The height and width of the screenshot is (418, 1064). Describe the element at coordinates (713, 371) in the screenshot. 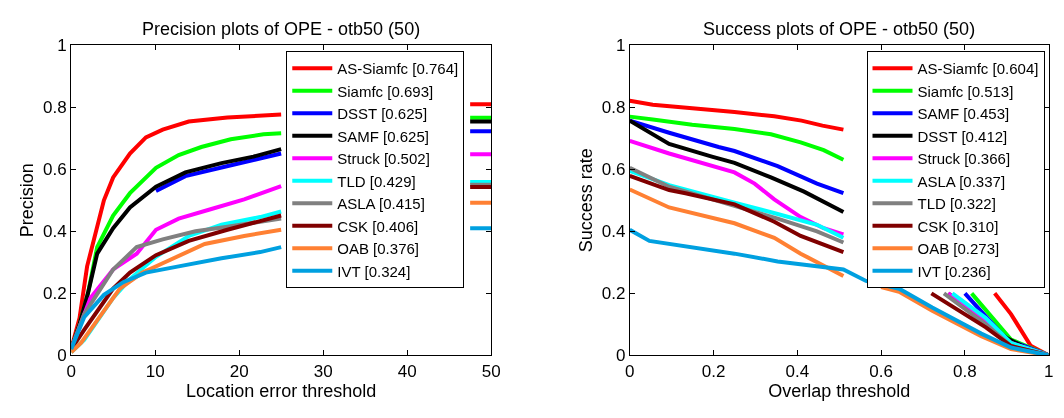

I see `x-tick-label: 0.2` at that location.